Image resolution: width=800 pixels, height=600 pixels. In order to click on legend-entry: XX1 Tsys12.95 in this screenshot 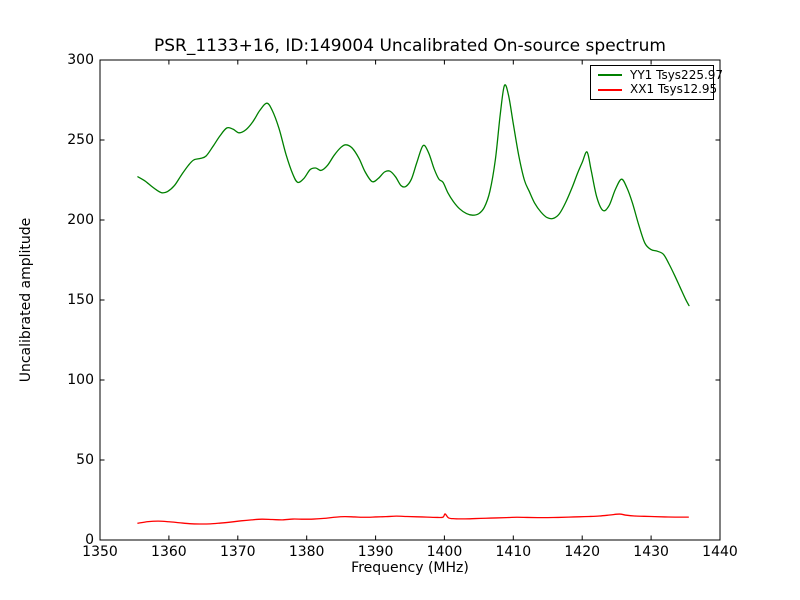, I will do `click(657, 89)`.